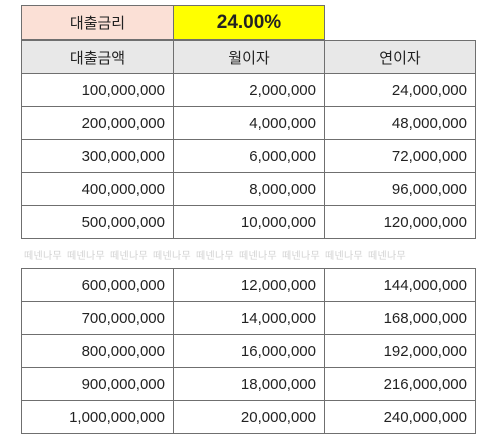 The height and width of the screenshot is (440, 491). What do you see at coordinates (97, 318) in the screenshot?
I see `loan-amount-cell: 700,000,000` at bounding box center [97, 318].